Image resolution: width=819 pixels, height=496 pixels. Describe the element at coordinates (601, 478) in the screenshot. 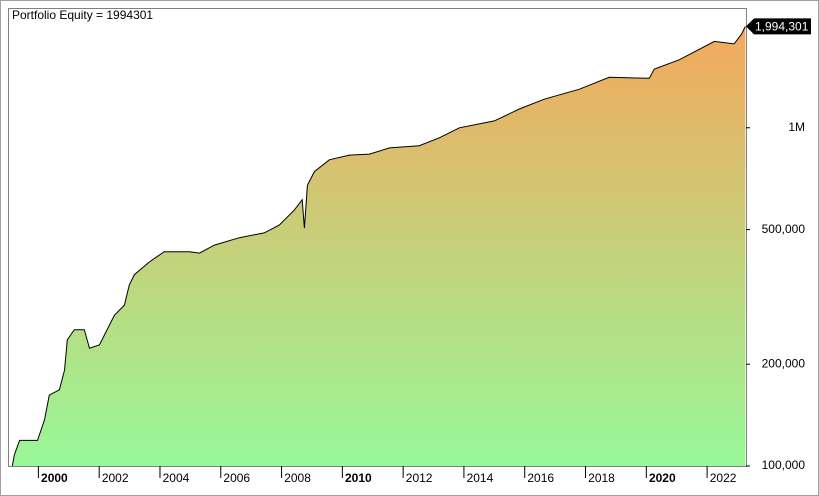

I see `x-tick-label: 2018` at that location.